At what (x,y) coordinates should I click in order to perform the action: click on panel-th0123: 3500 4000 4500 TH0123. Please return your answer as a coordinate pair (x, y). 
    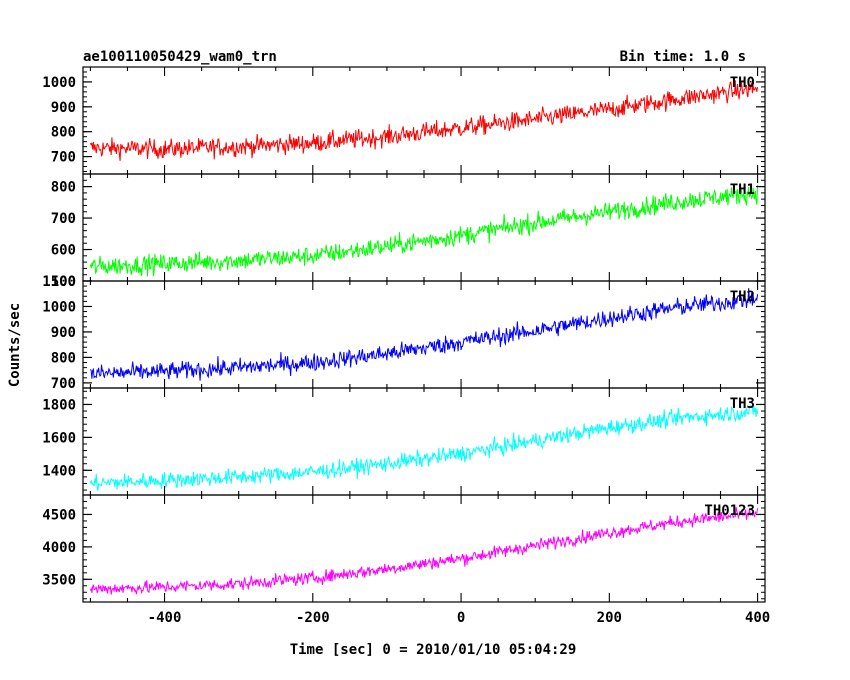
    Looking at the image, I should click on (404, 548).